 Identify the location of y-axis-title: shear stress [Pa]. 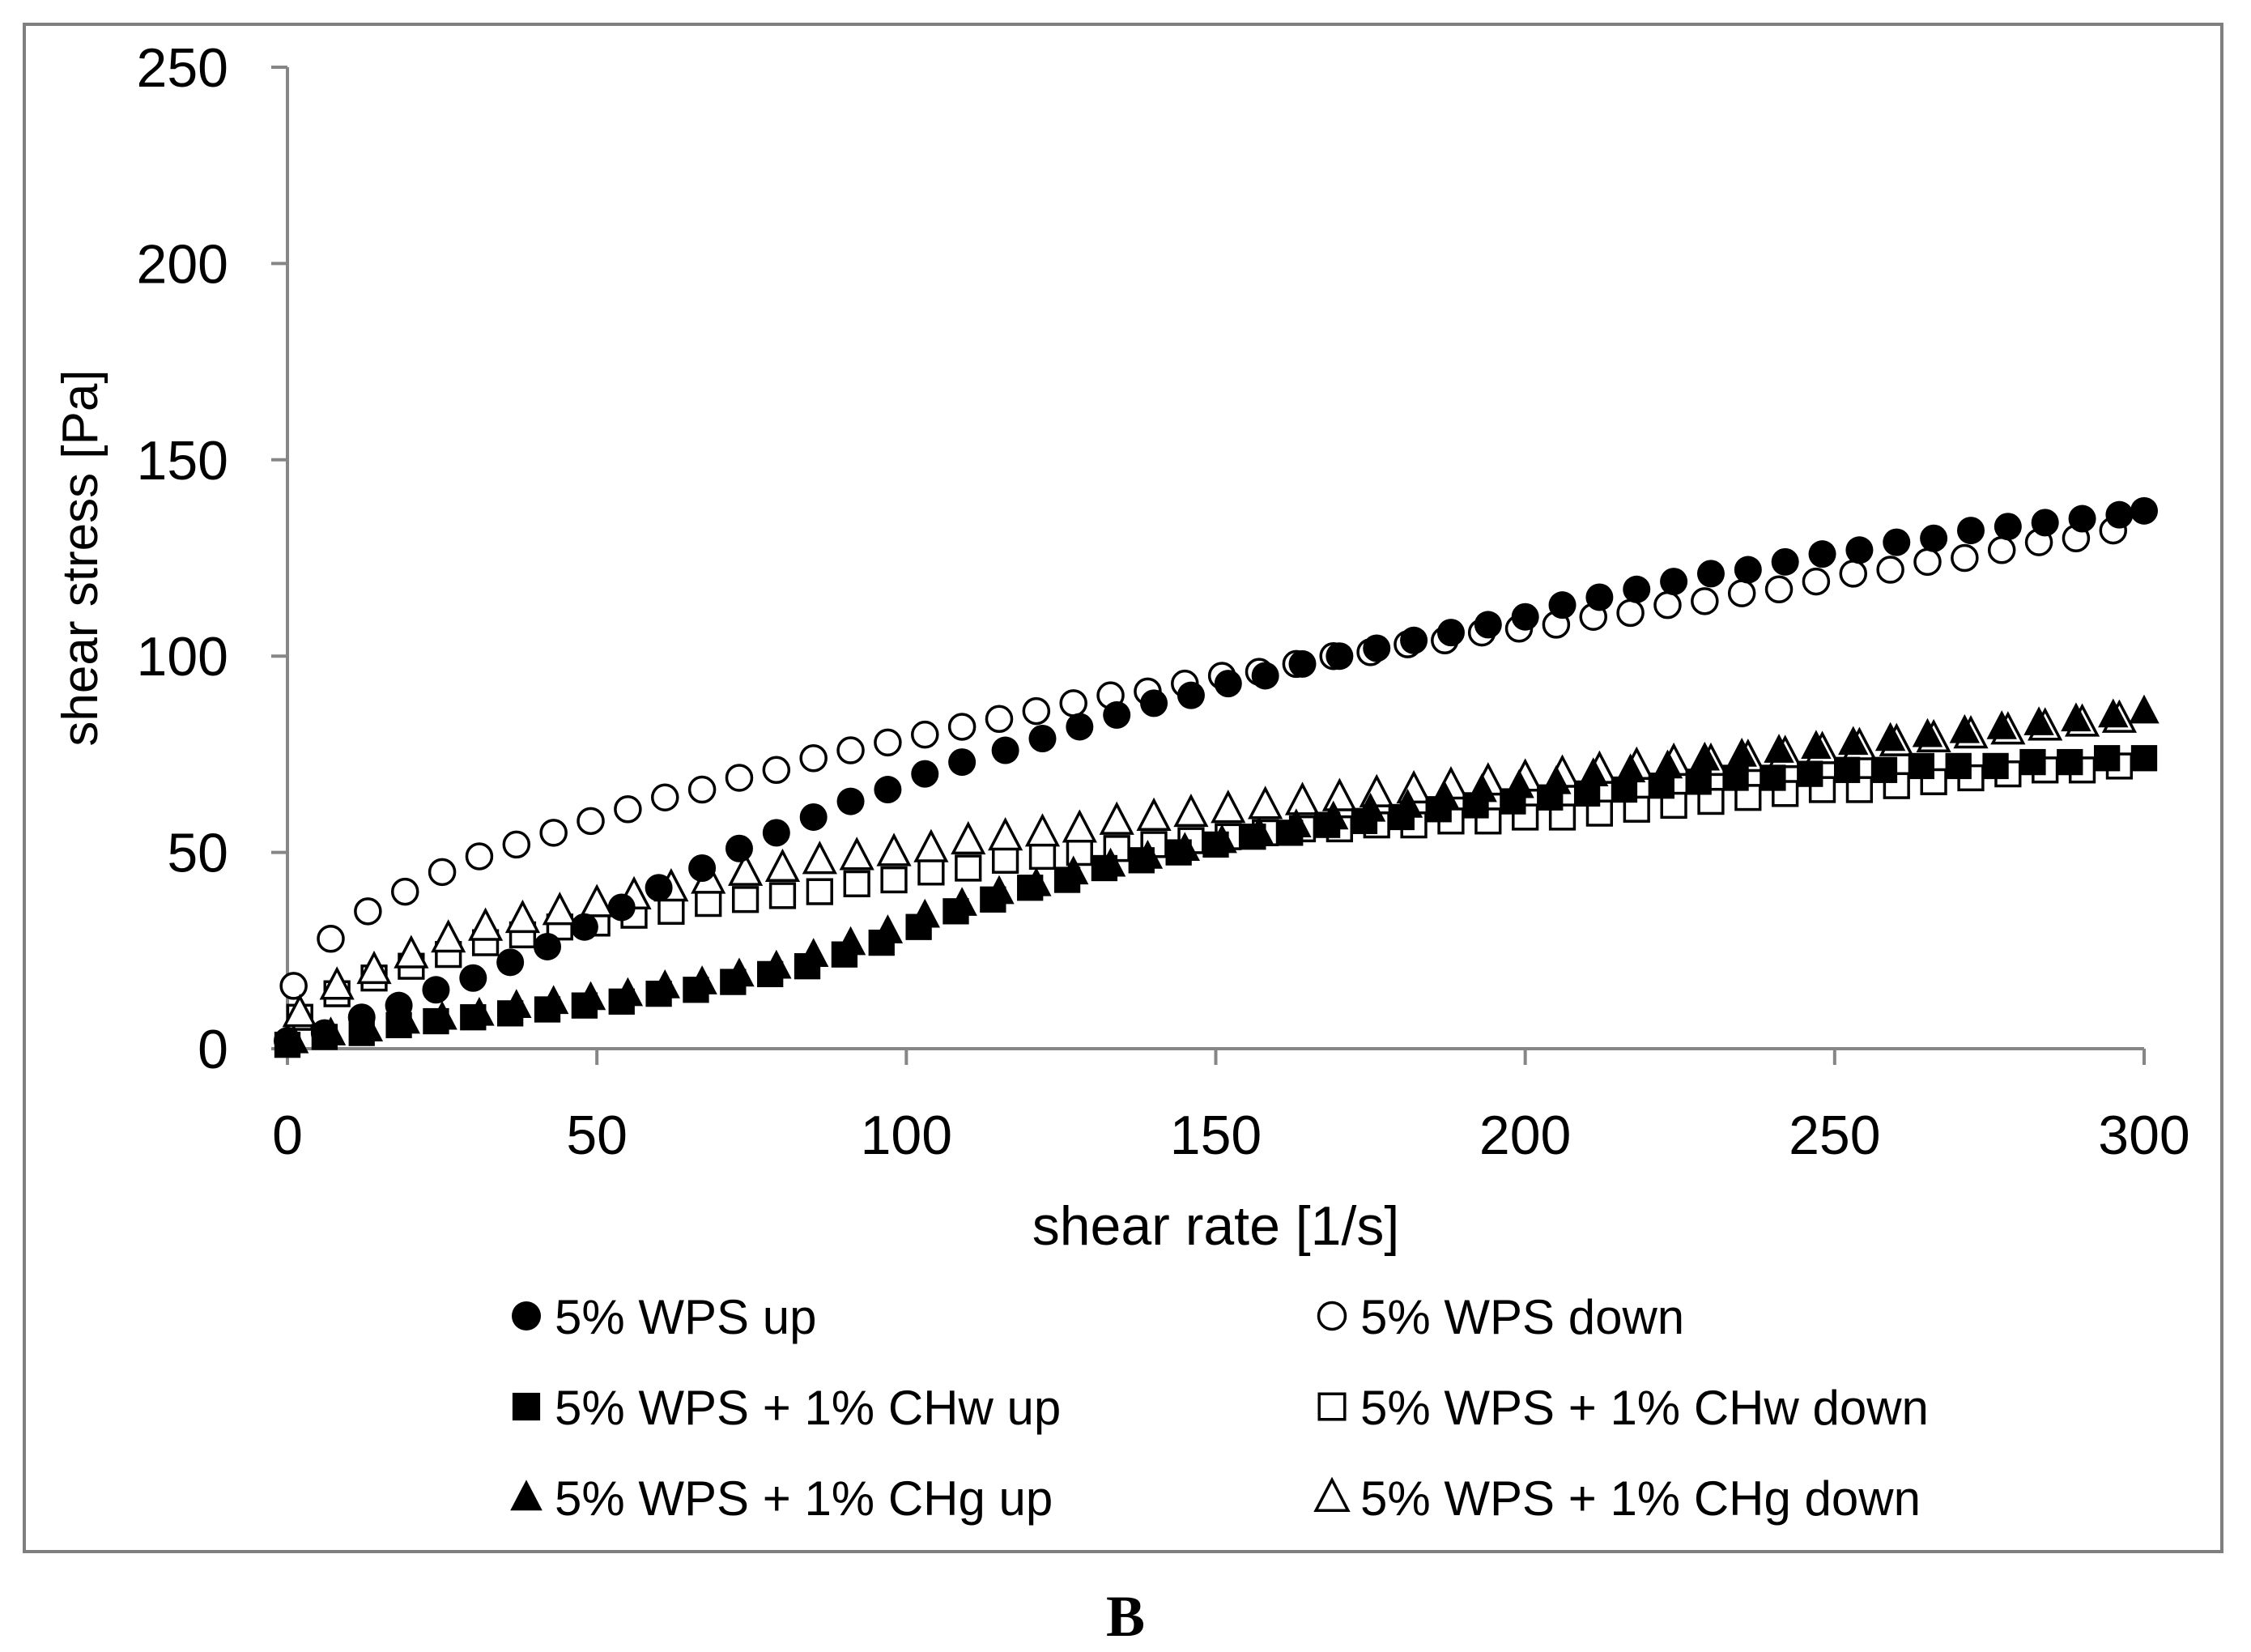
(81, 557).